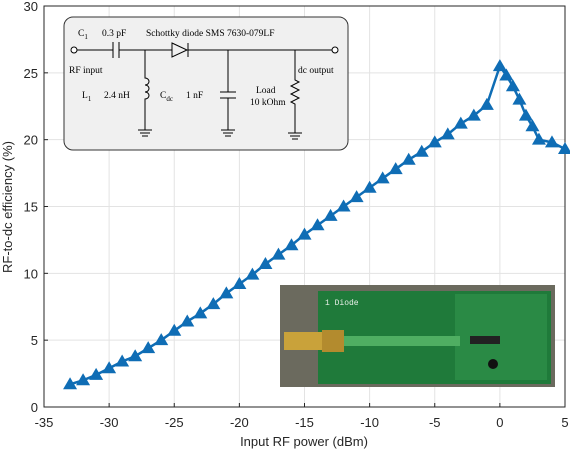 The image size is (570, 456). I want to click on x-tick-label: -20, so click(239, 422).